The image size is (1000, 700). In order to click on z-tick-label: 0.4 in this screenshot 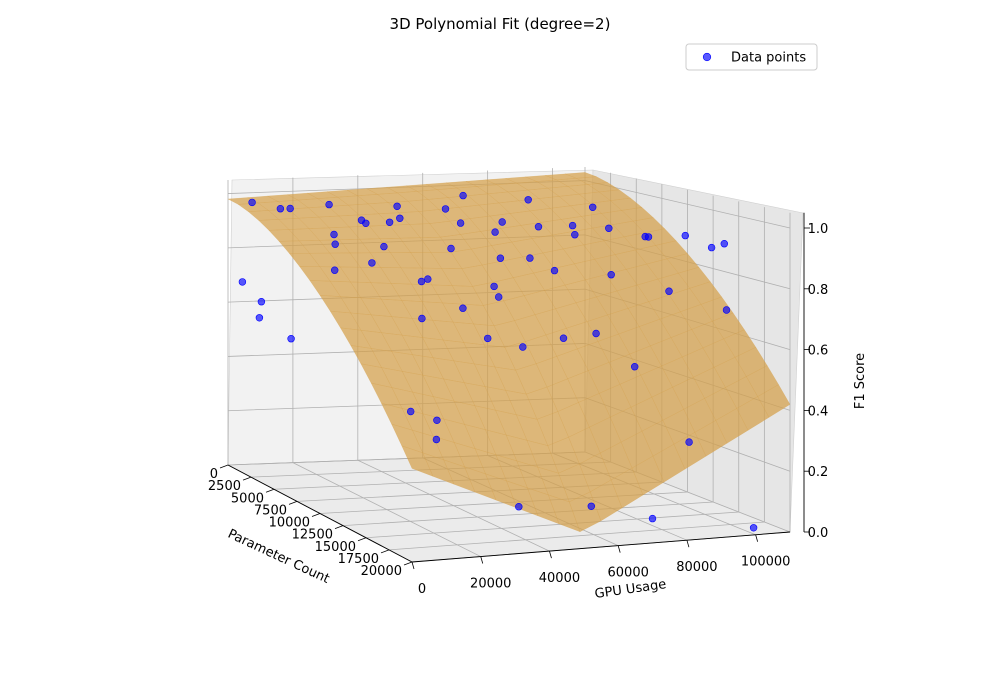, I will do `click(818, 411)`.